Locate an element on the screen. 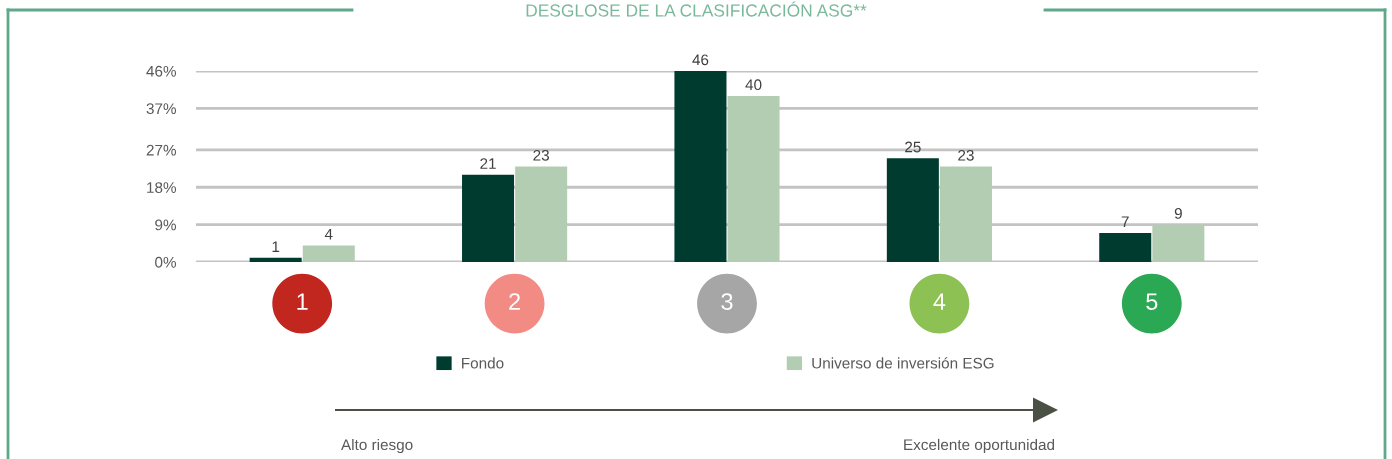 The height and width of the screenshot is (459, 1392). y-tick-label: 37% is located at coordinates (161, 109).